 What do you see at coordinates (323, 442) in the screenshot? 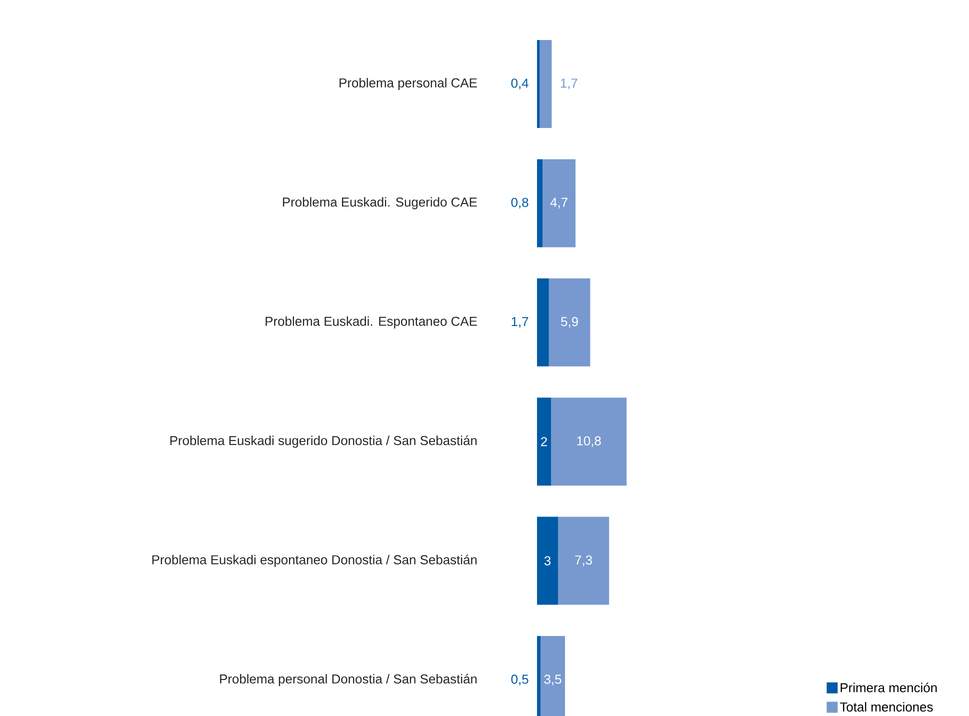
I see `y-tick-label: Problema Euskadi sugerido Donostia / San Sebastián` at bounding box center [323, 442].